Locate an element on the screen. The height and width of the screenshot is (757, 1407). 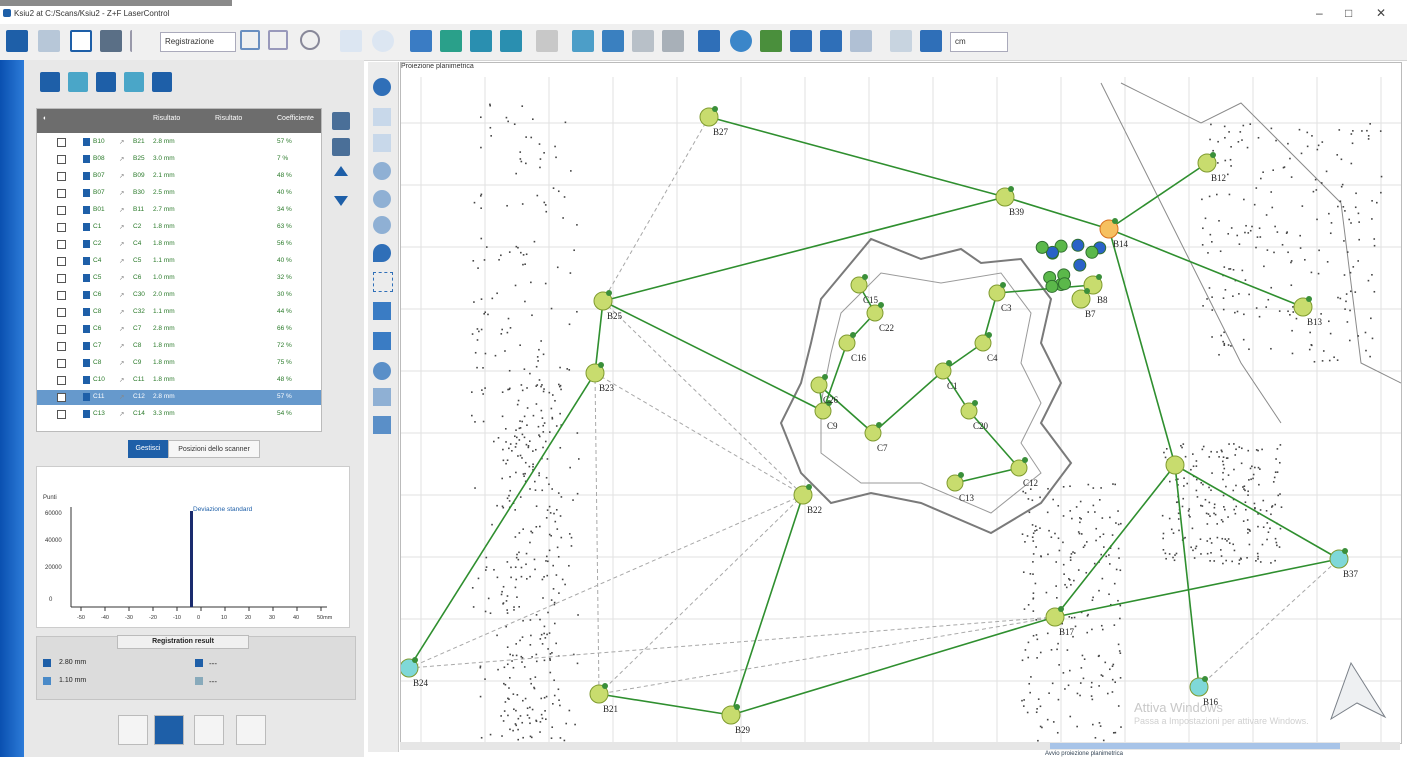
zoom-fit-icon is located at coordinates (382, 171).